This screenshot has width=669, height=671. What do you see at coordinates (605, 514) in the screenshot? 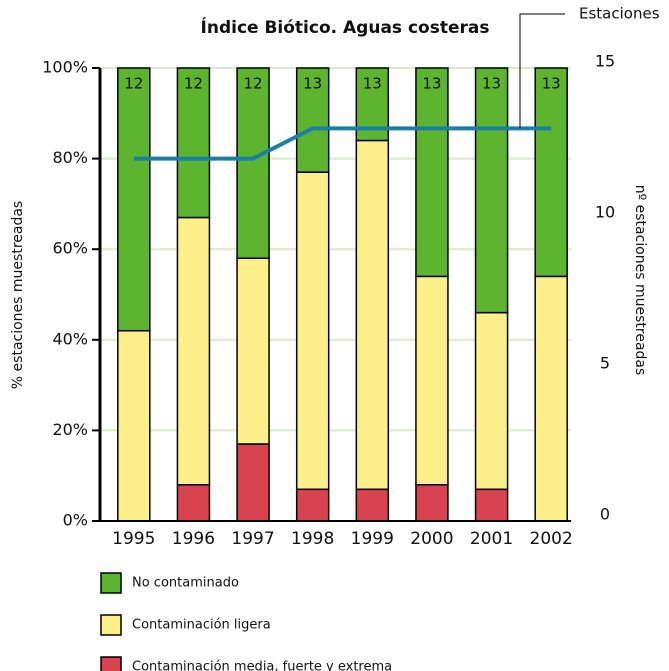
I see `y2-tick-label: 0` at bounding box center [605, 514].